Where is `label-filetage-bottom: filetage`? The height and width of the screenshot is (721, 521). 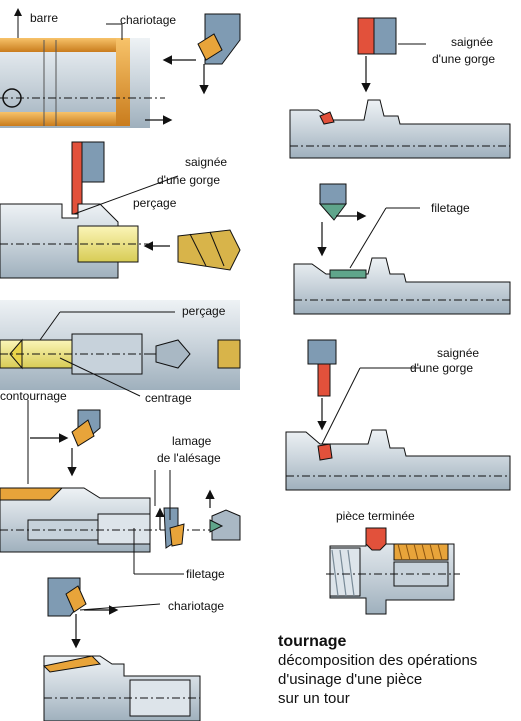 label-filetage-bottom: filetage is located at coordinates (205, 574).